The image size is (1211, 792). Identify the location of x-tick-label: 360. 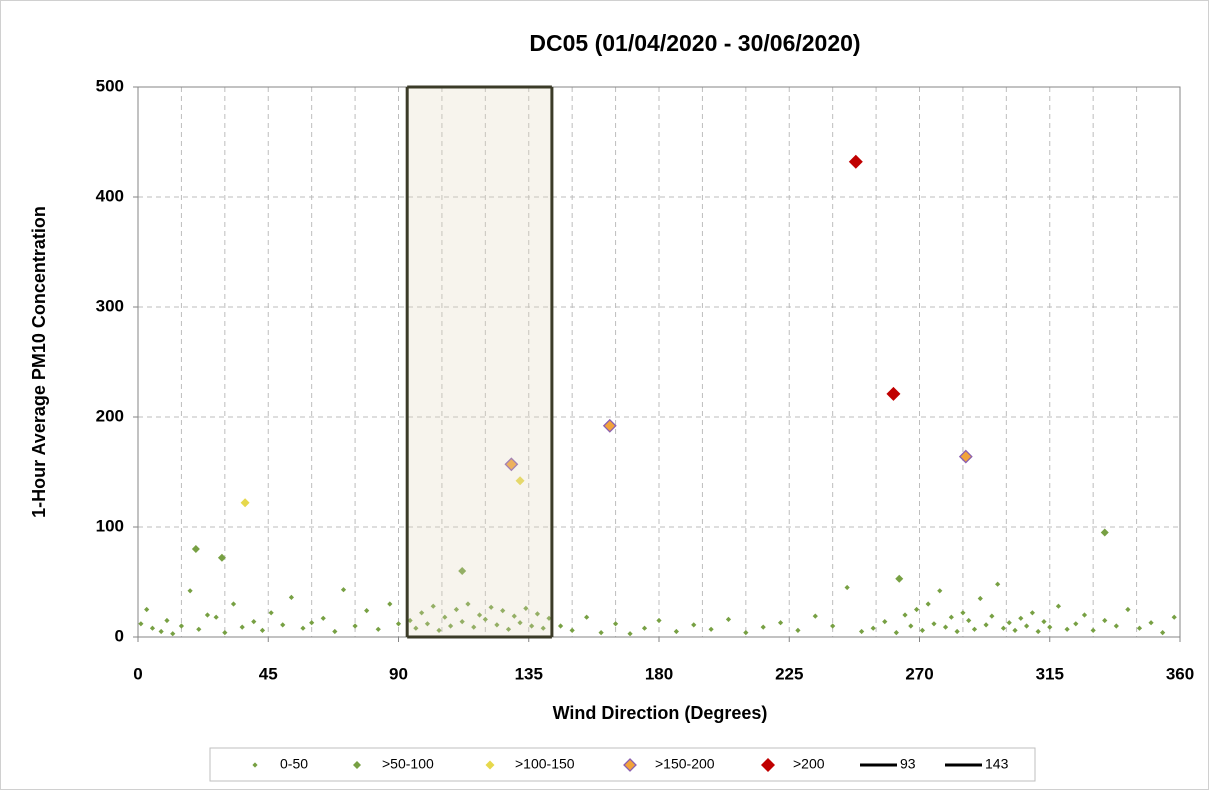
(1180, 673).